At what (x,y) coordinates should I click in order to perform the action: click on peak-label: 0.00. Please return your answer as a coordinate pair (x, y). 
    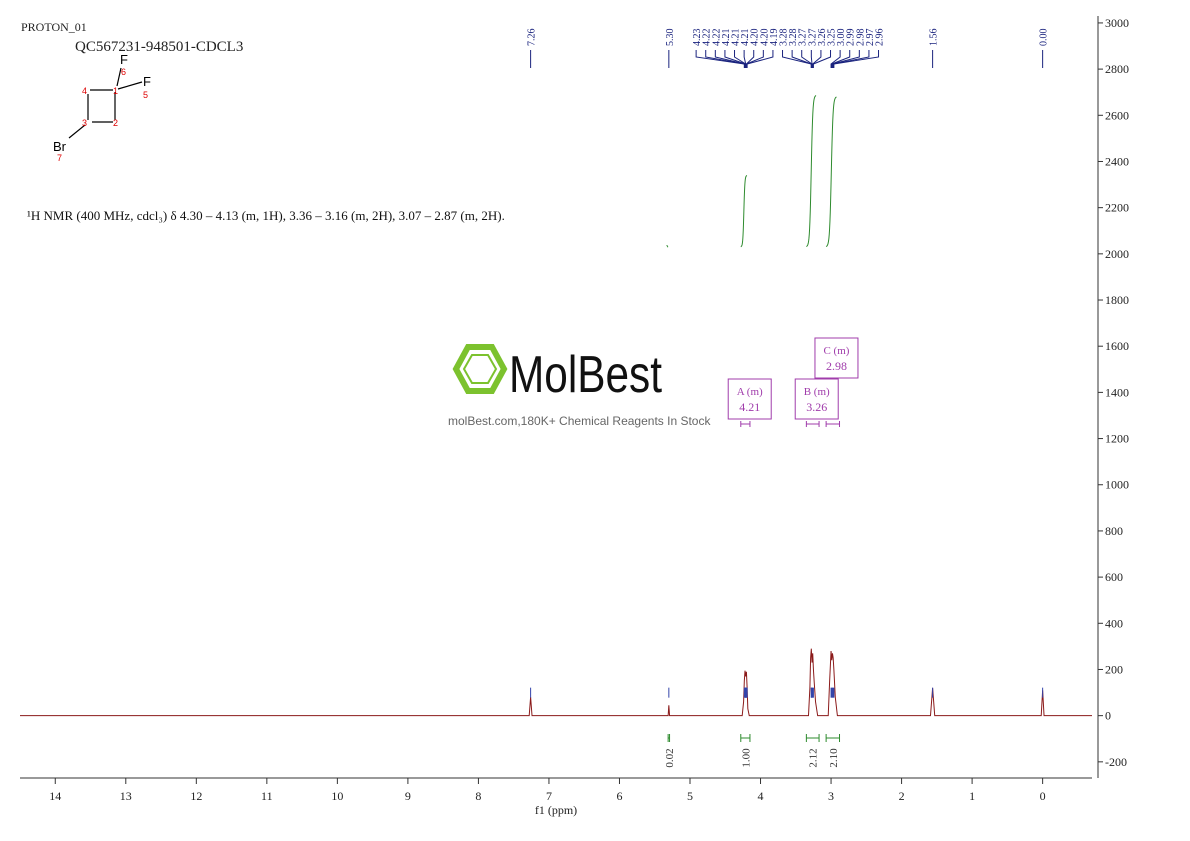
    Looking at the image, I should click on (1044, 38).